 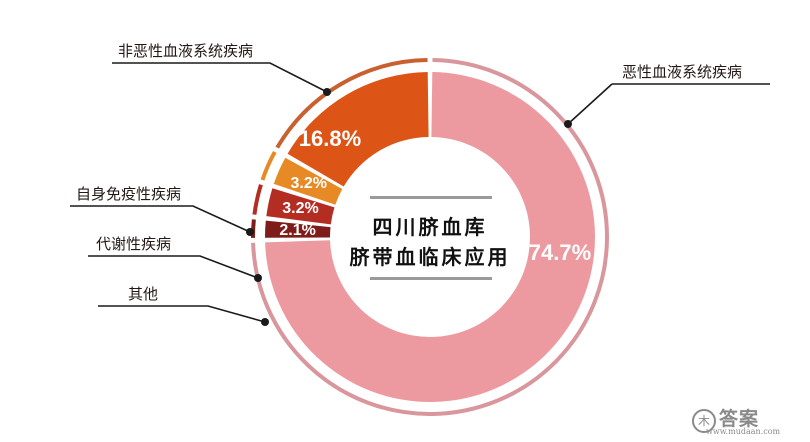 I want to click on label-metabolic: 代谢性疾病, so click(x=134, y=244).